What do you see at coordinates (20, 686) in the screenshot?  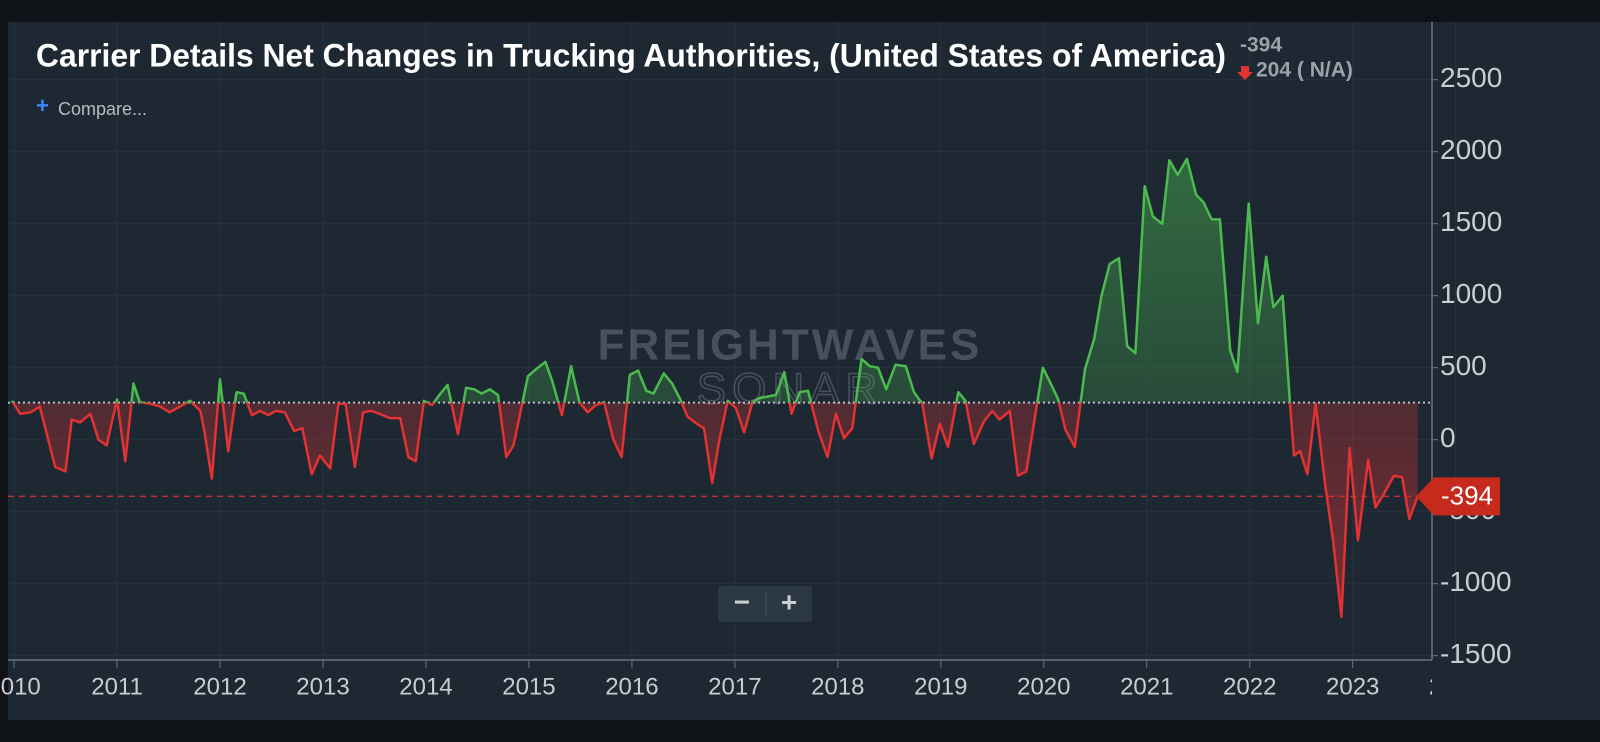 I see `x-tick-label: 2010` at bounding box center [20, 686].